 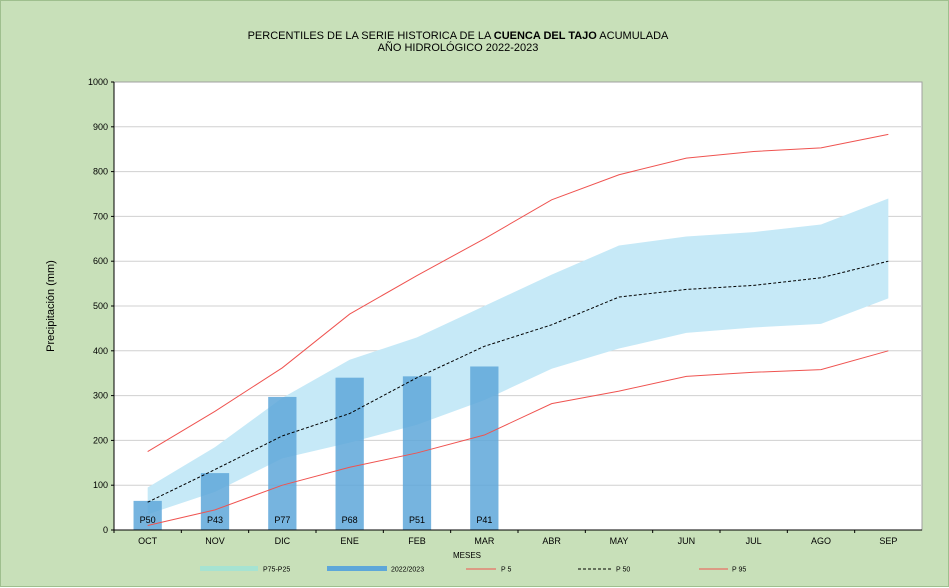 What do you see at coordinates (283, 541) in the screenshot?
I see `x-tick-label: DIC` at bounding box center [283, 541].